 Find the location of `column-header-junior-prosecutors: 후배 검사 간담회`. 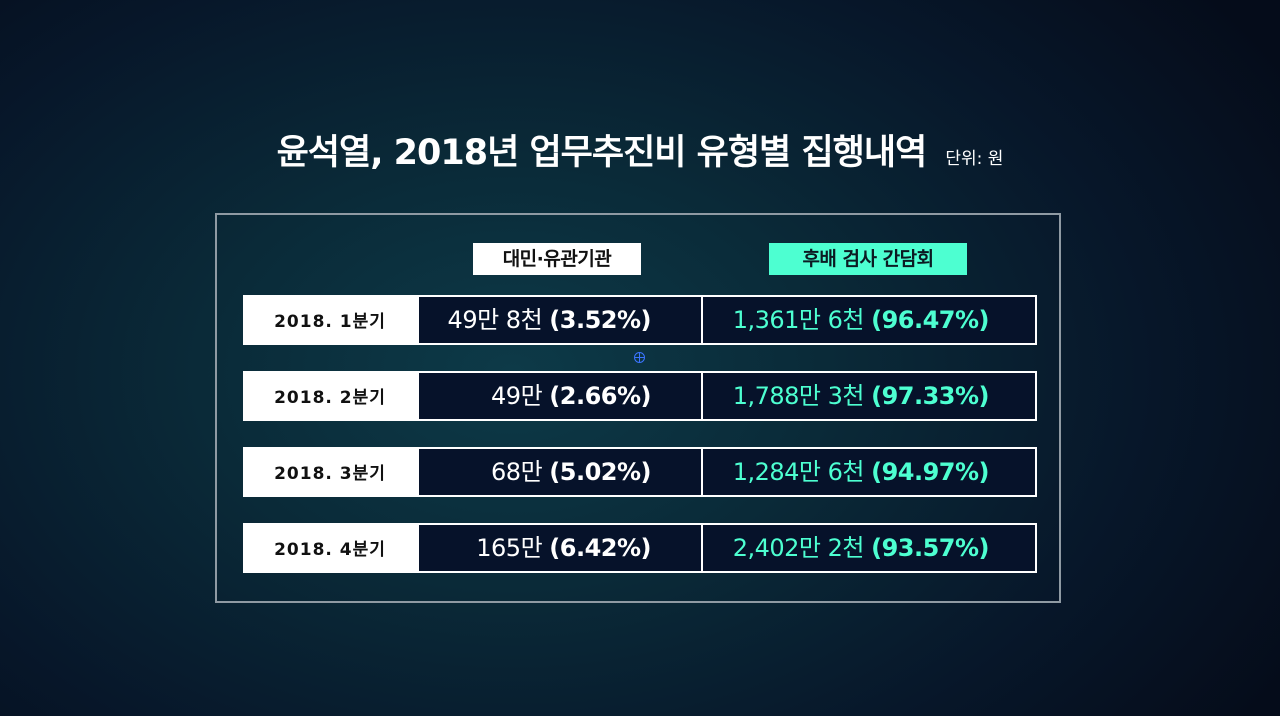

column-header-junior-prosecutors: 후배 검사 간담회 is located at coordinates (868, 259).